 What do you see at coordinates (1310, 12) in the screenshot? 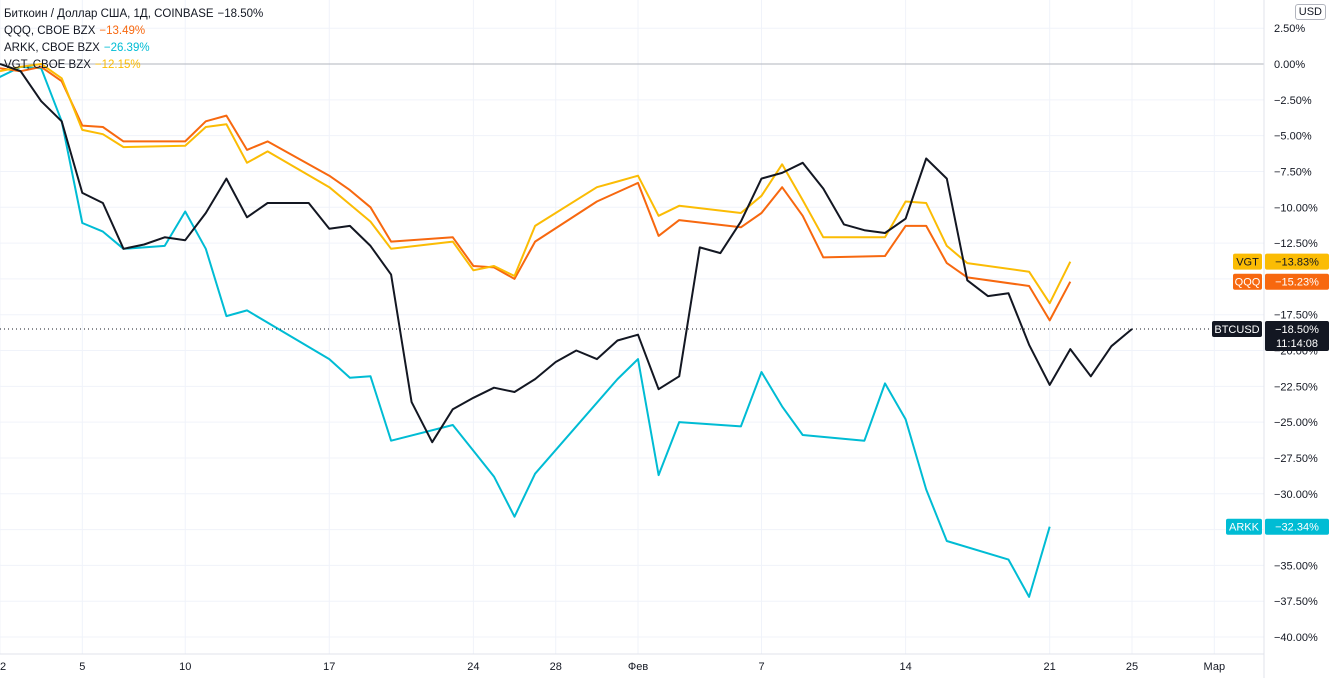
I see `currency-unit-badge: USD` at bounding box center [1310, 12].